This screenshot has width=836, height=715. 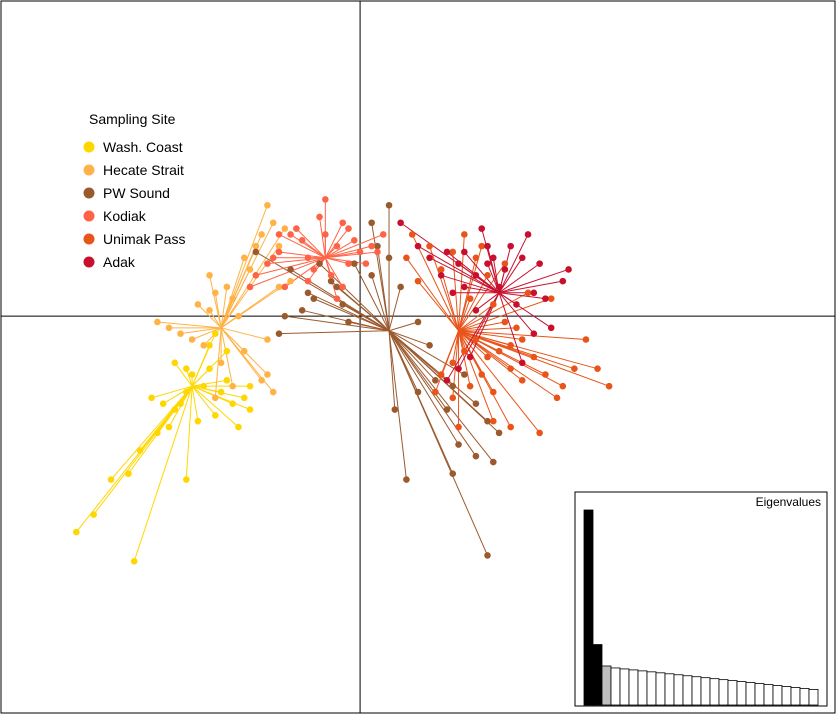 What do you see at coordinates (125, 216) in the screenshot?
I see `legend-entry: Kodiak` at bounding box center [125, 216].